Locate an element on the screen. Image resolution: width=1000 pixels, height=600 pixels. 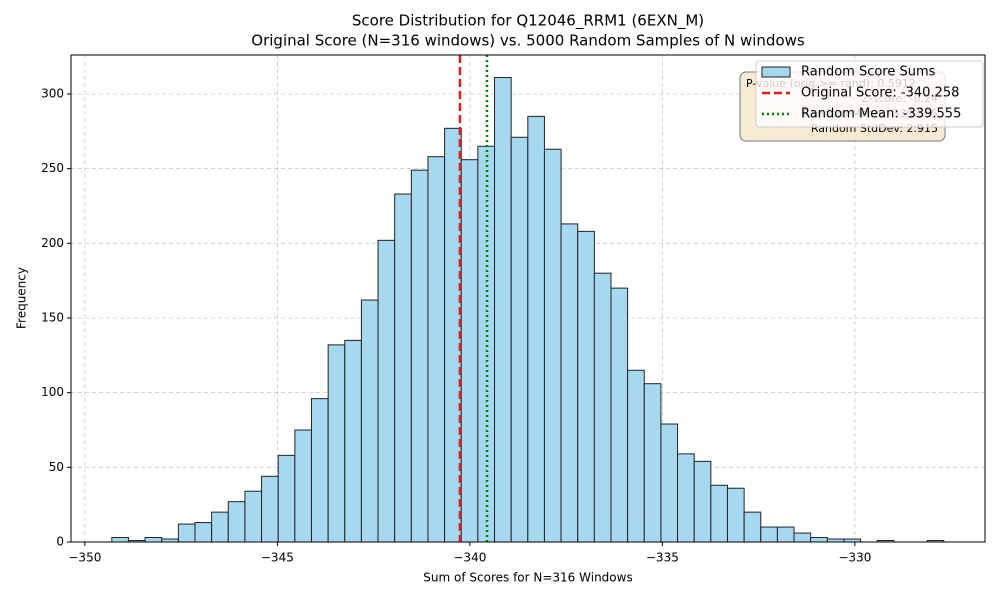
y-tick-label: 50 is located at coordinates (56, 467).